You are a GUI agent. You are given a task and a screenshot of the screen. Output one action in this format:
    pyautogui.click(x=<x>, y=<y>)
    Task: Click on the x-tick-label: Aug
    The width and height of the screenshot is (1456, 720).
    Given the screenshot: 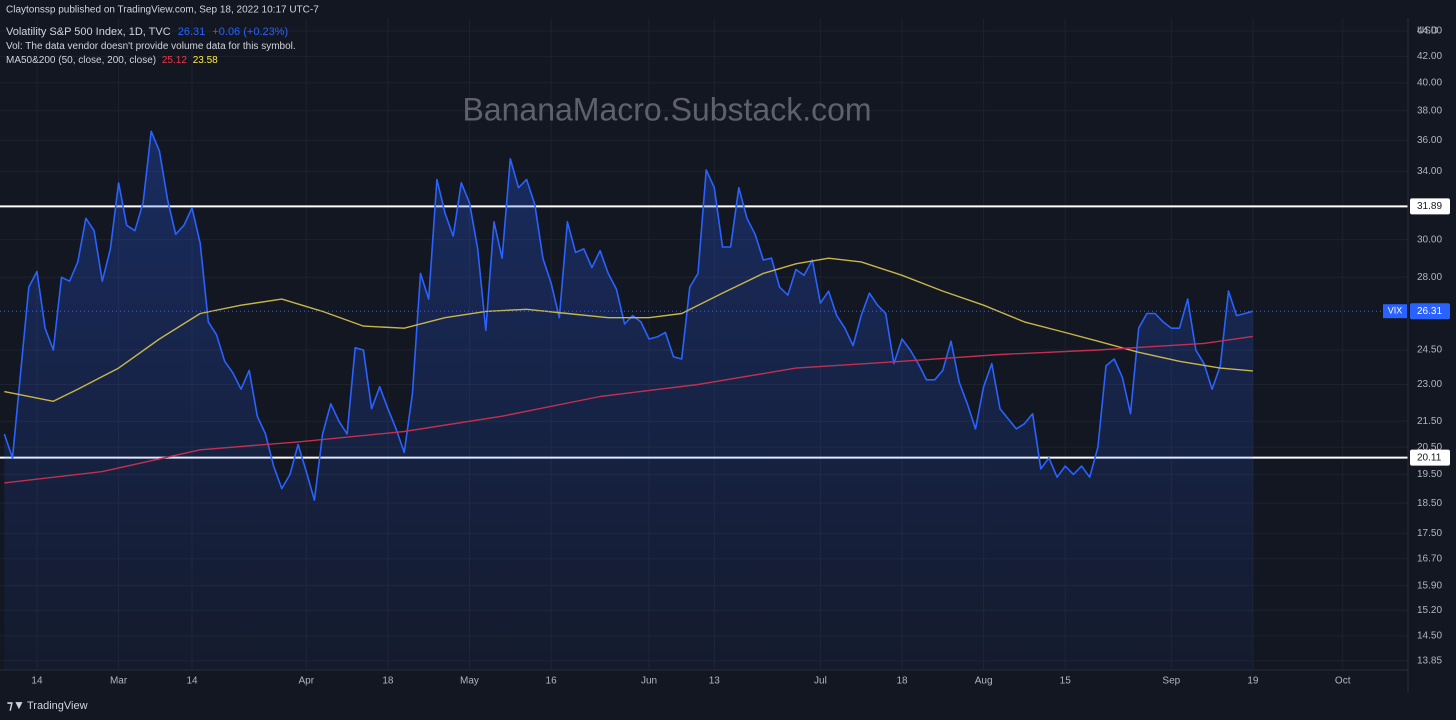 What is the action you would take?
    pyautogui.click(x=984, y=681)
    